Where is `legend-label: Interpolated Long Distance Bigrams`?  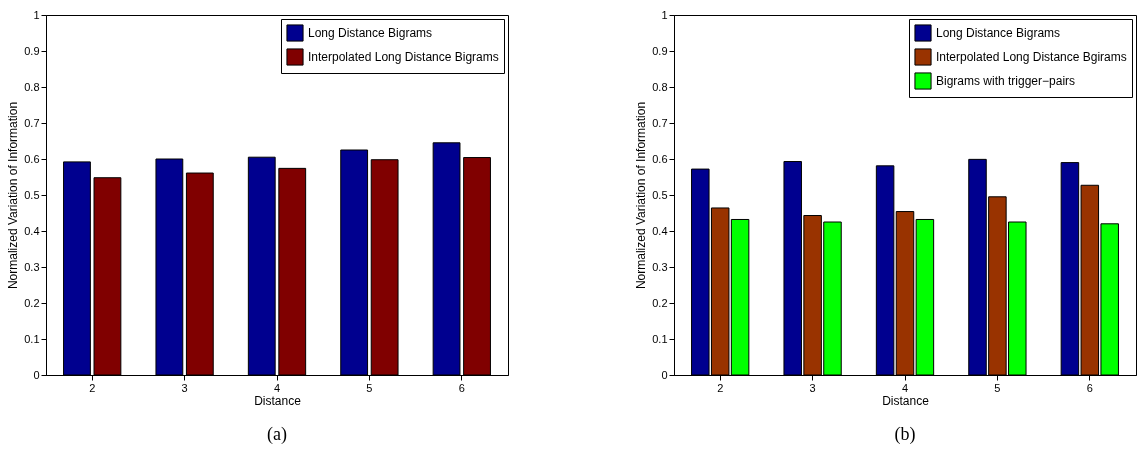
legend-label: Interpolated Long Distance Bigrams is located at coordinates (403, 57).